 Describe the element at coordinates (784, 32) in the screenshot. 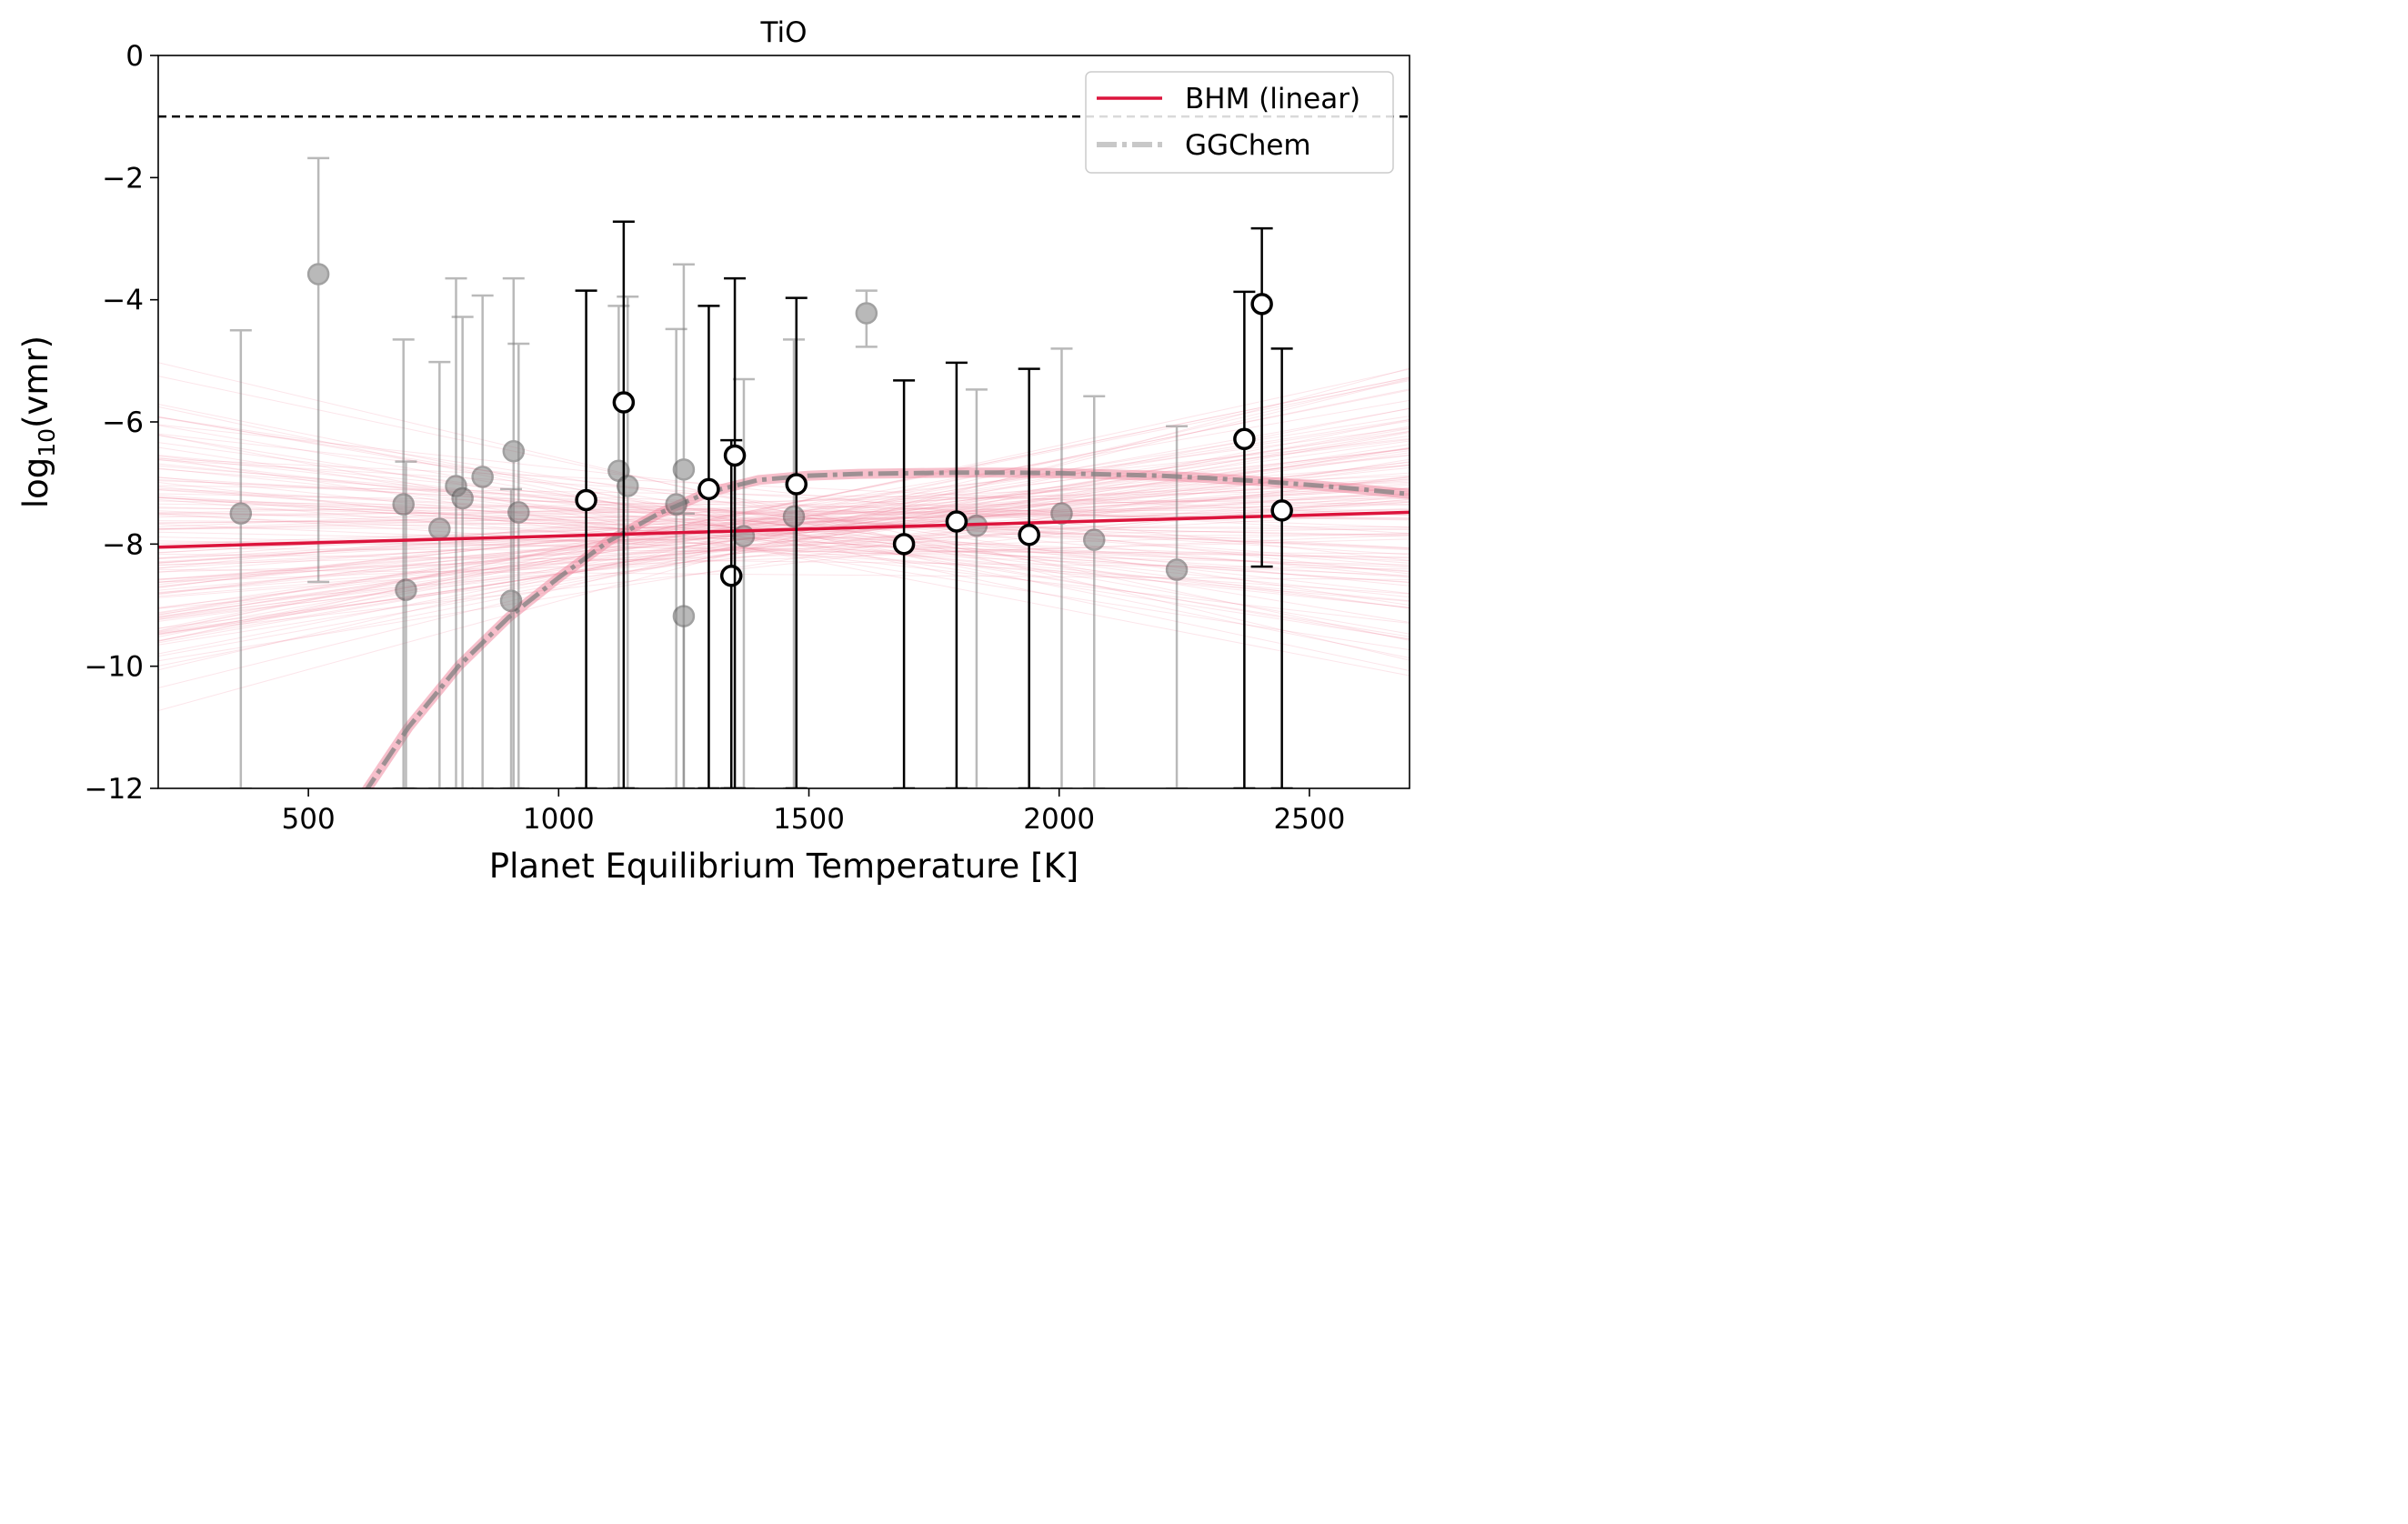

I see `chart-title: TiO` at that location.